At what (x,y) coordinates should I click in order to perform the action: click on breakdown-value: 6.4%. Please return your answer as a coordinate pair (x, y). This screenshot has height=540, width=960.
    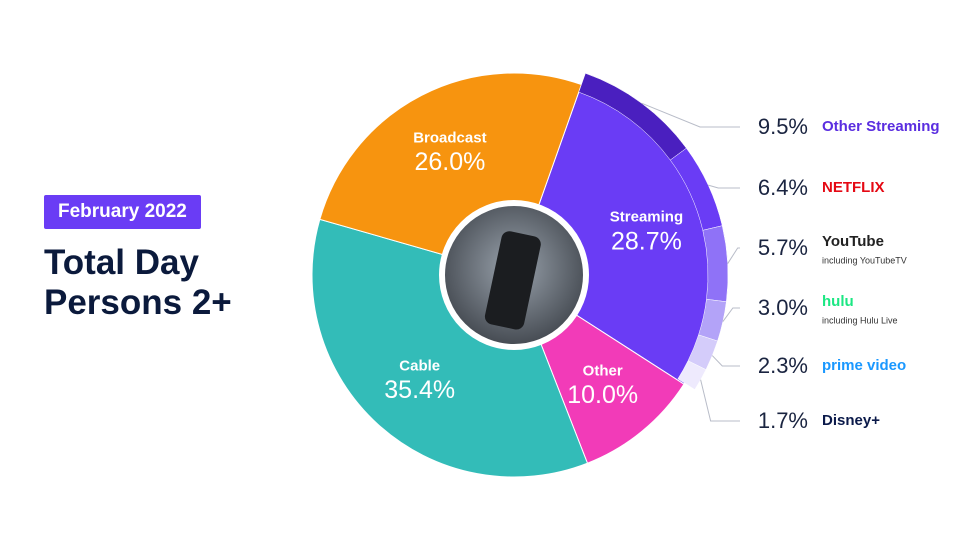
    Looking at the image, I should click on (783, 187).